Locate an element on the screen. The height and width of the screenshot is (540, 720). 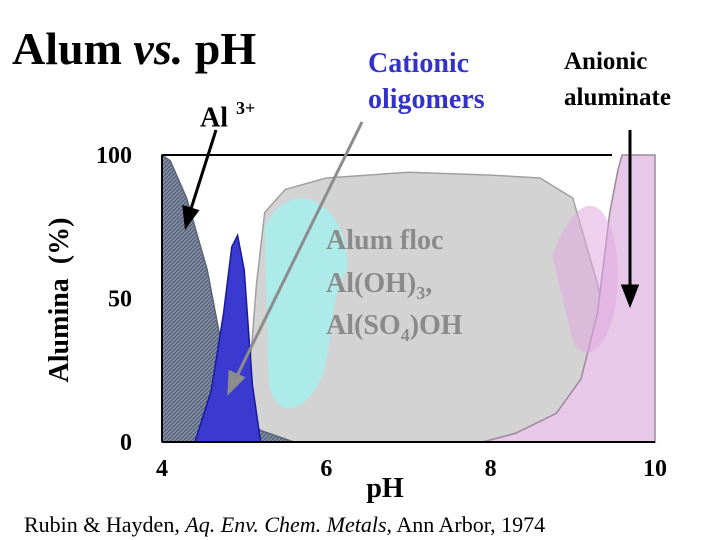
anionic-arrow is located at coordinates (630, 219).